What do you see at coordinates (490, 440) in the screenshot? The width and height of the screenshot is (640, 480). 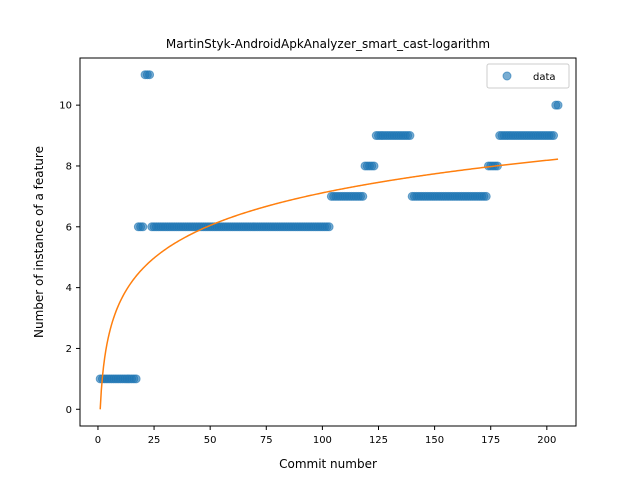 I see `x-tick-label: 175` at bounding box center [490, 440].